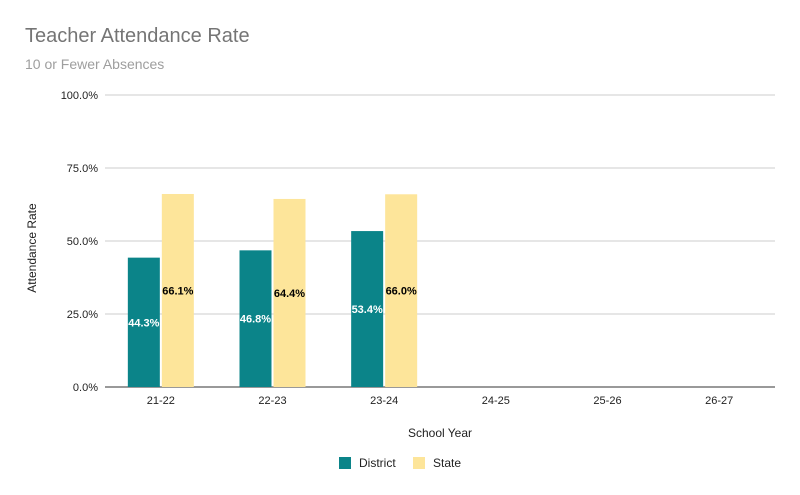 This screenshot has height=495, width=800. I want to click on bar-data-label: 66.0%, so click(401, 292).